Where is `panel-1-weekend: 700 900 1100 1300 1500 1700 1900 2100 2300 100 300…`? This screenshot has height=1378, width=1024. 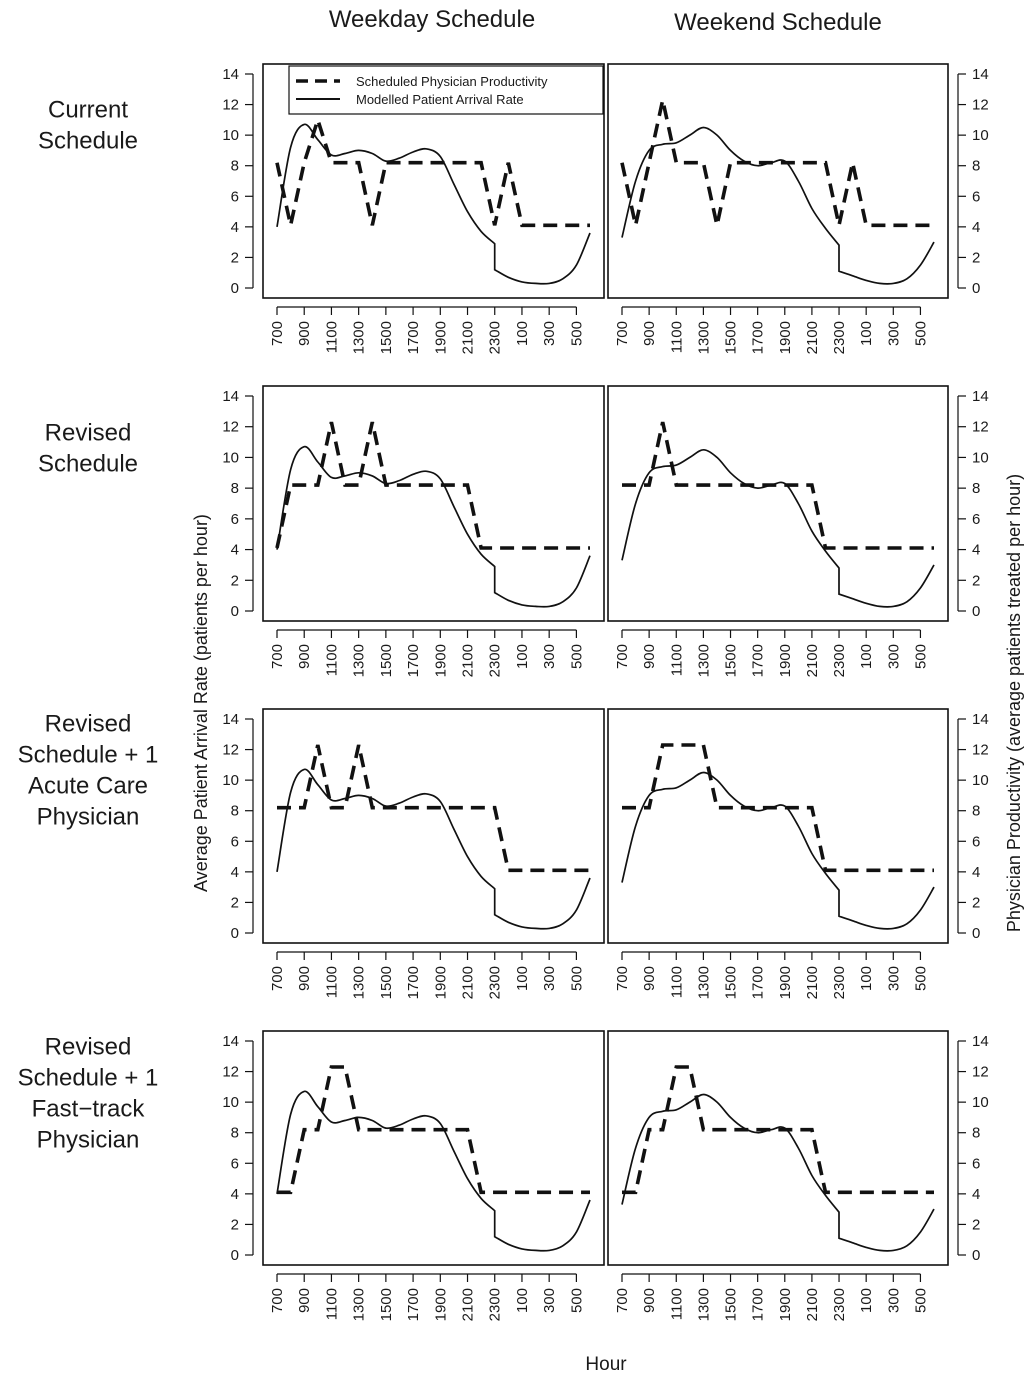
panel-1-weekend: 700 900 1100 1300 1500 1700 1900 2100 2300 100 300… is located at coordinates (798, 208).